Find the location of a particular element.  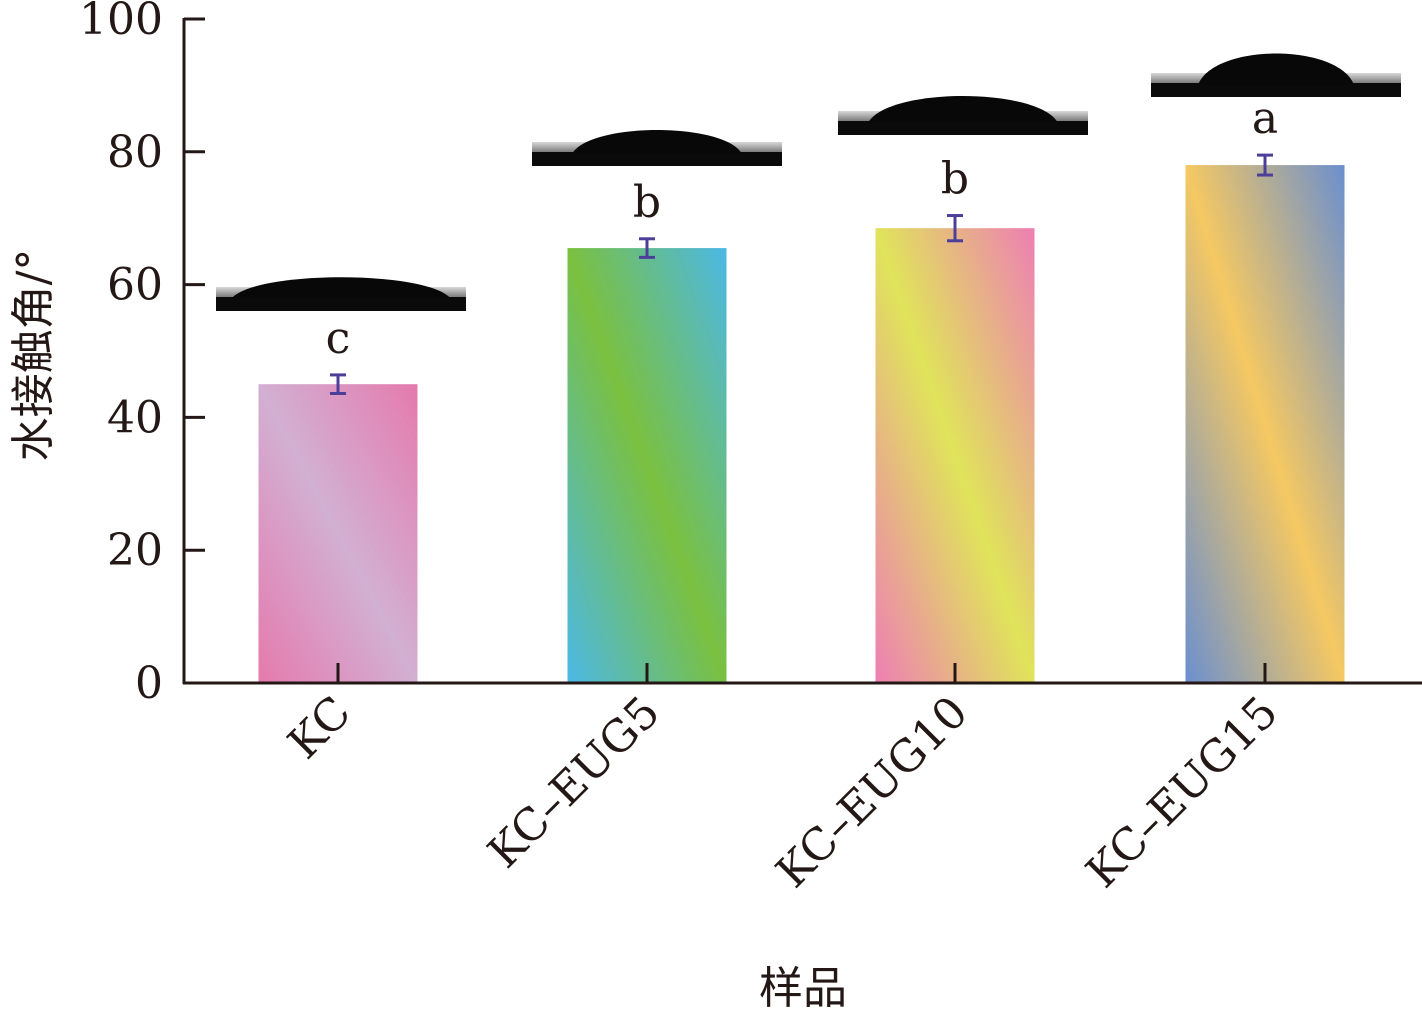

y-tick-label: 60 is located at coordinates (135, 285).